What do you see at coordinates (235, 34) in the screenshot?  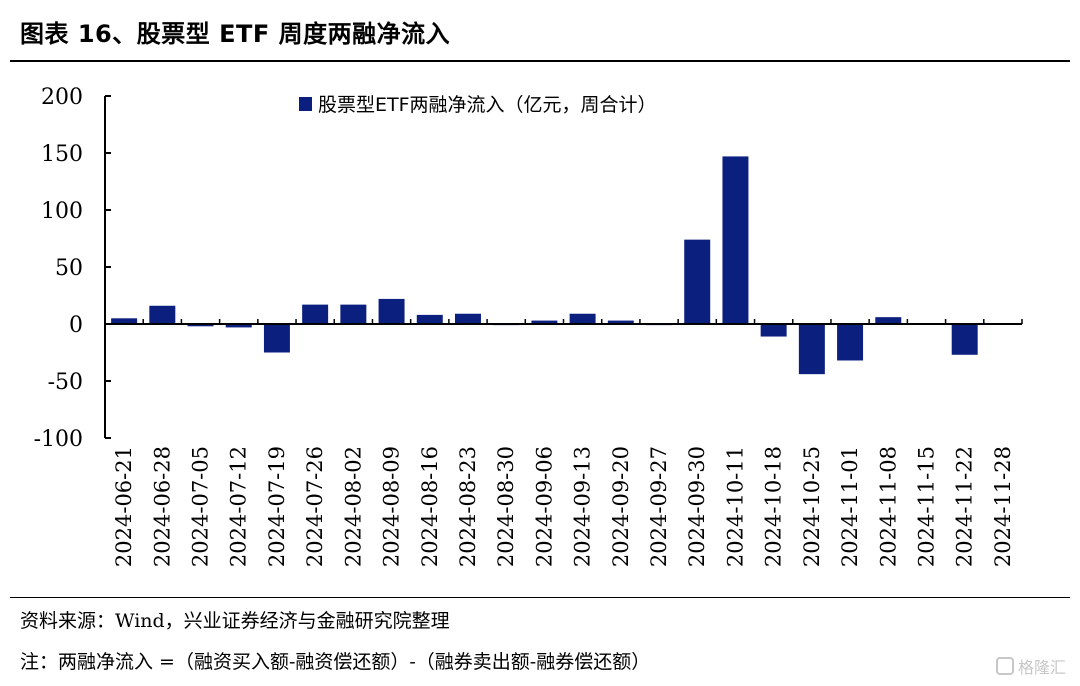 I see `chart-title: 图表 16、股票型 ETF 周度两融净流入` at bounding box center [235, 34].